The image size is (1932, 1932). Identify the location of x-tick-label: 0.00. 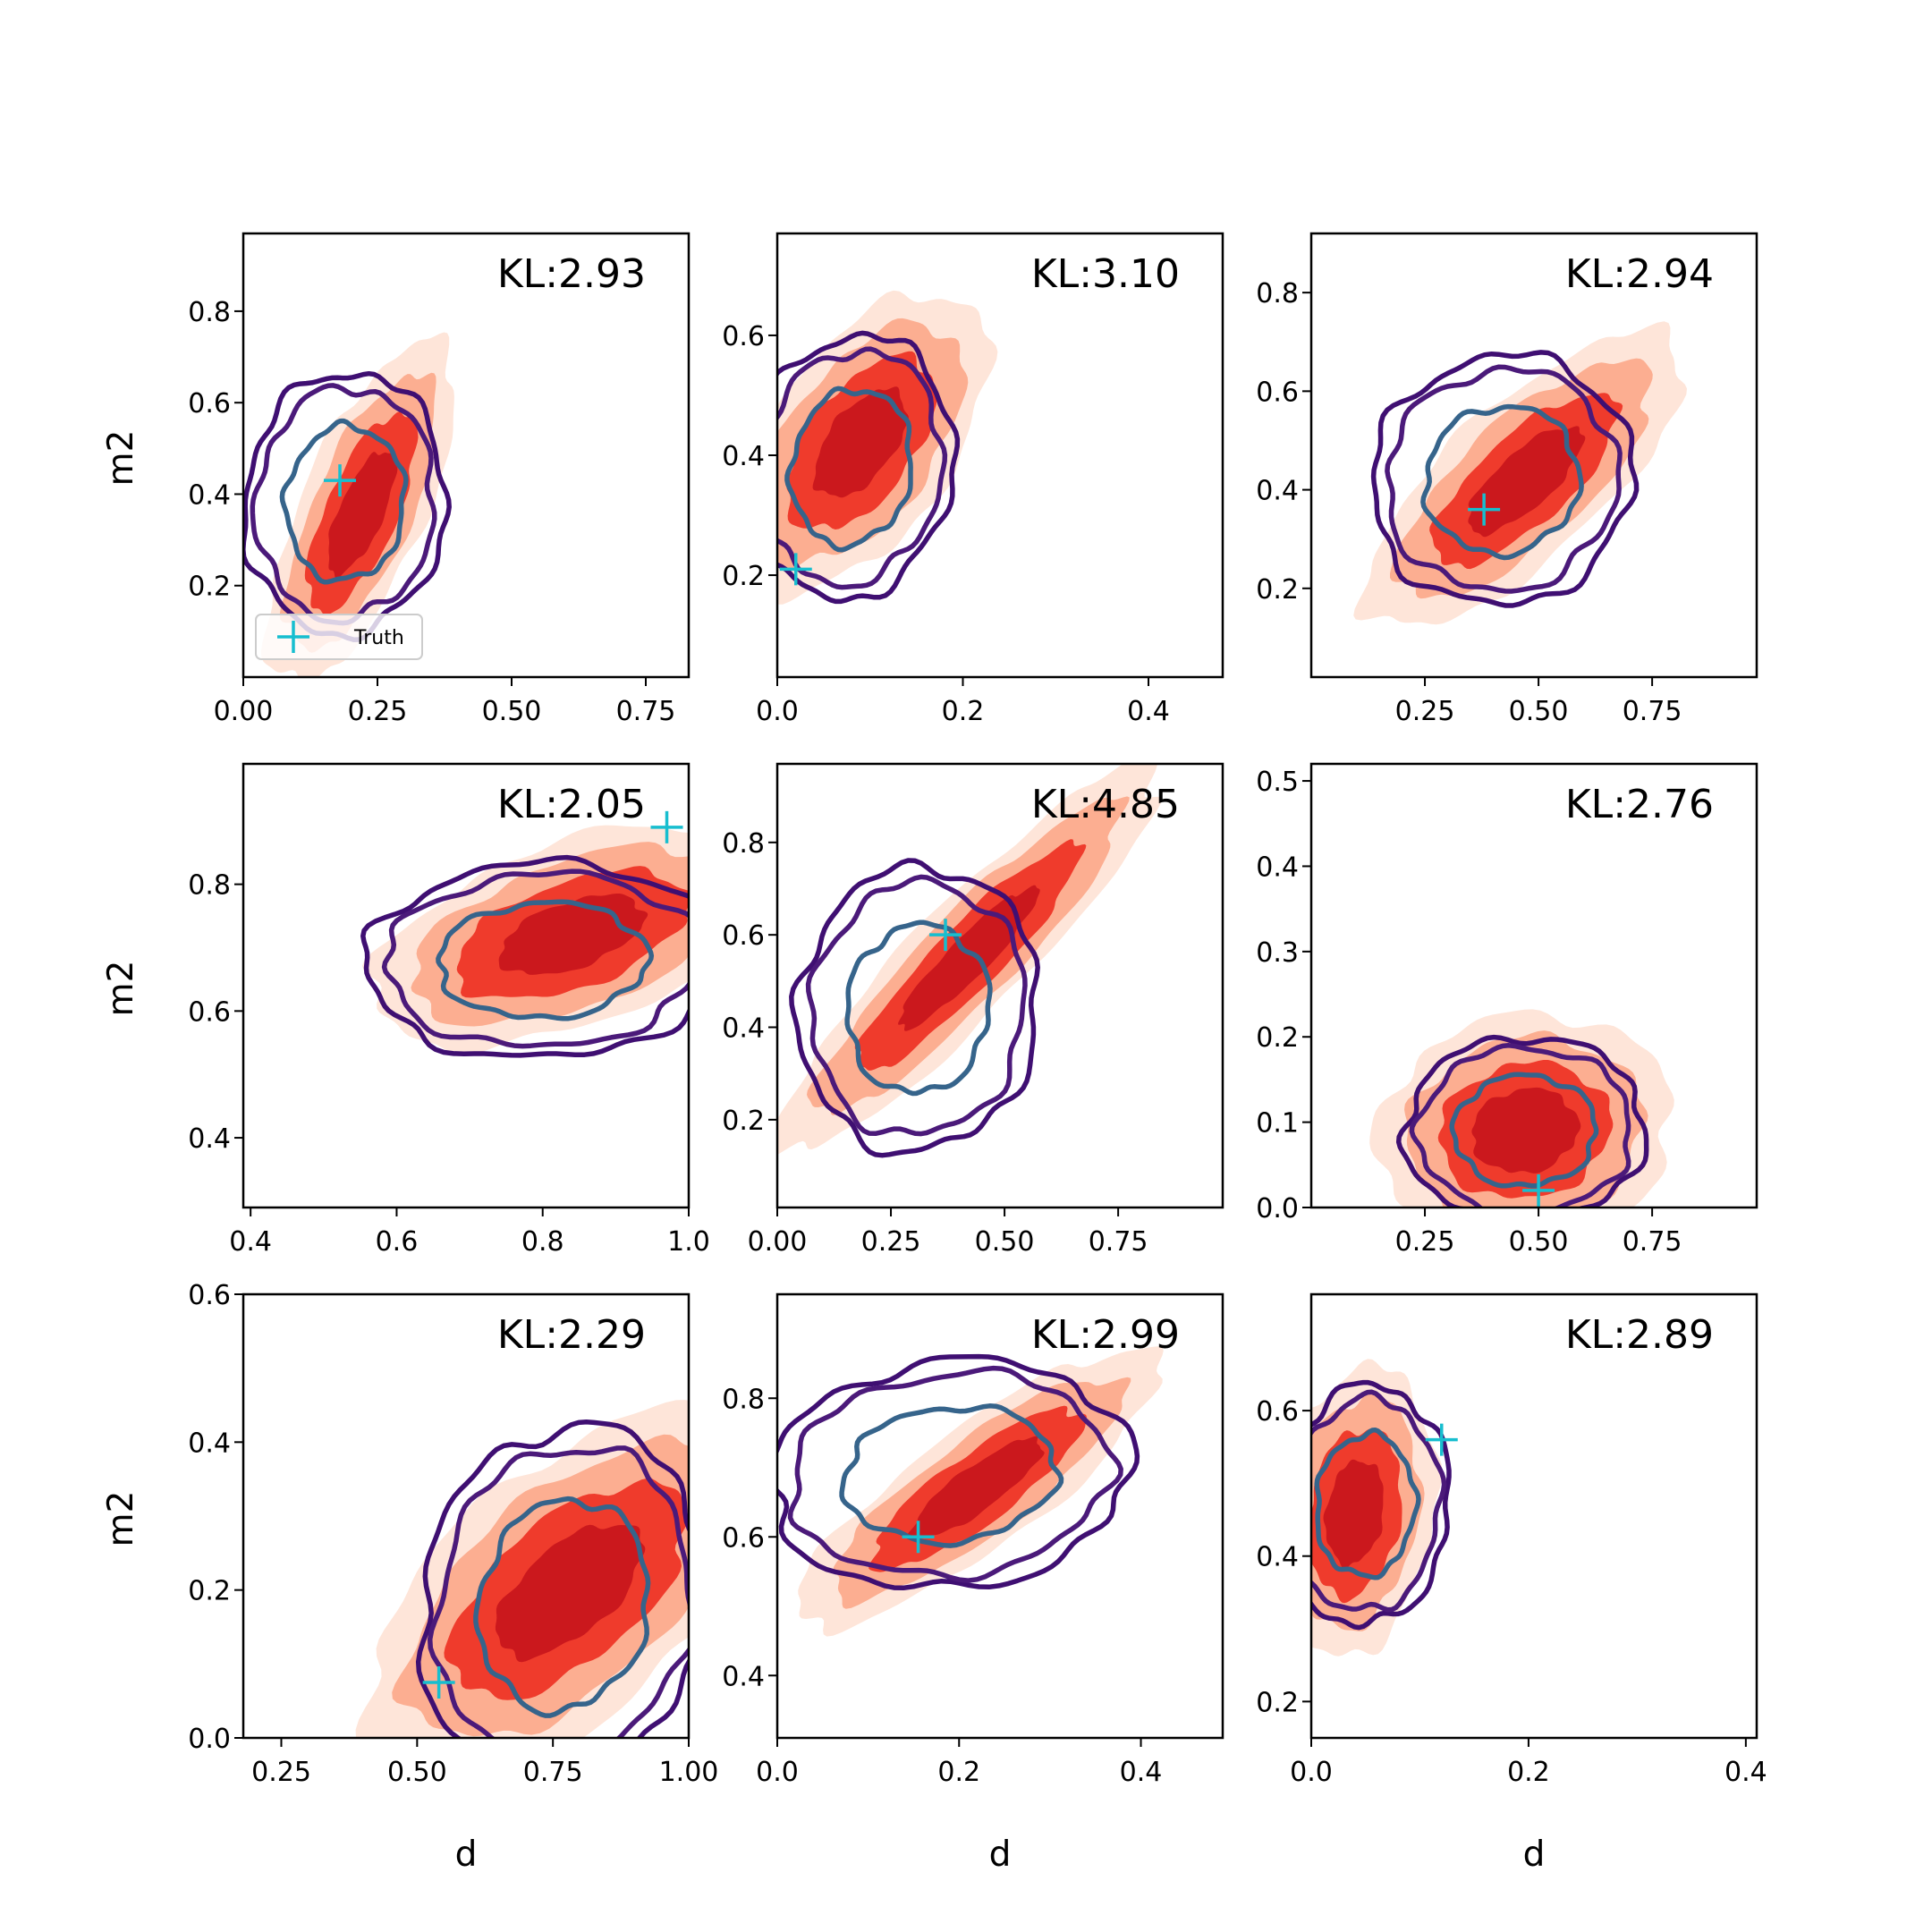
(244, 711).